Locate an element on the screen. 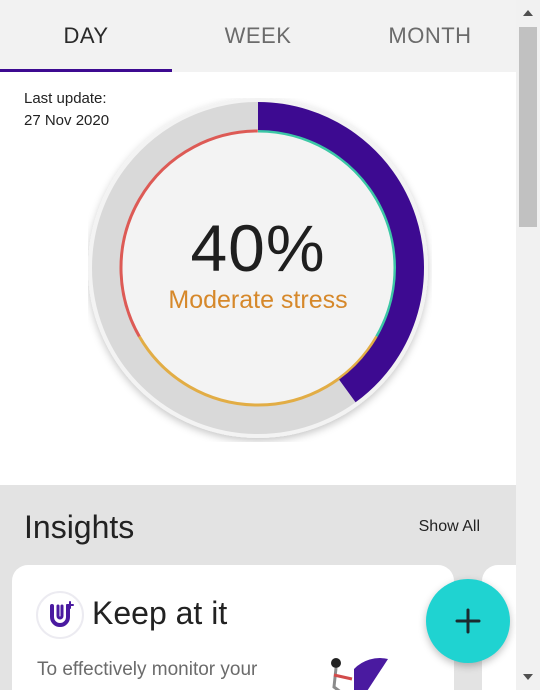 This screenshot has width=540, height=690. caret-down-icon is located at coordinates (528, 677).